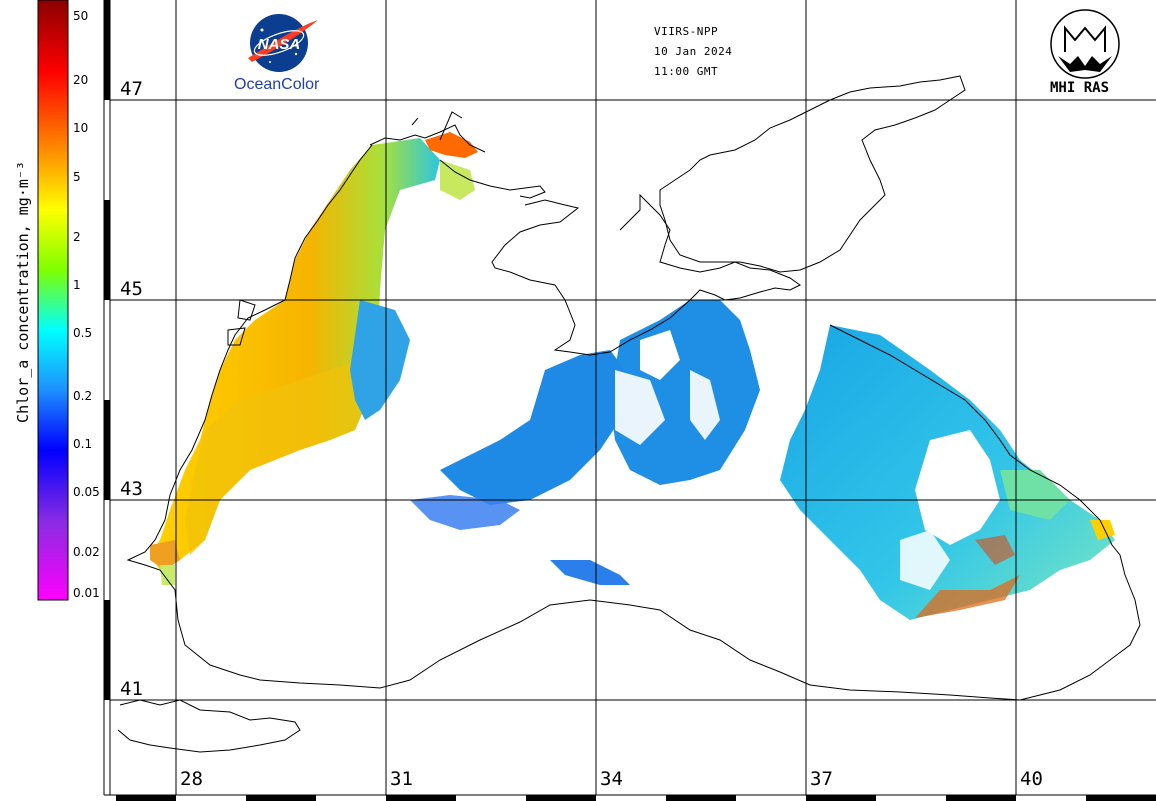 The width and height of the screenshot is (1156, 801). Describe the element at coordinates (131, 89) in the screenshot. I see `lat-label-47: 47` at that location.